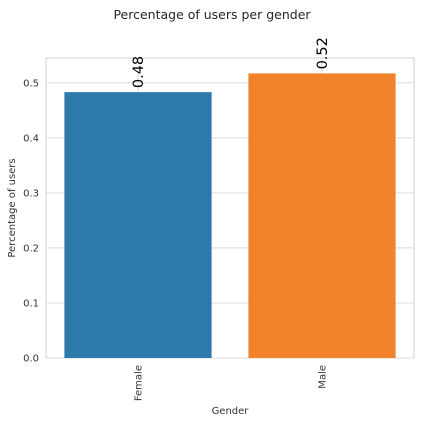  What do you see at coordinates (31, 193) in the screenshot?
I see `y-tick-label: 0.3` at bounding box center [31, 193].